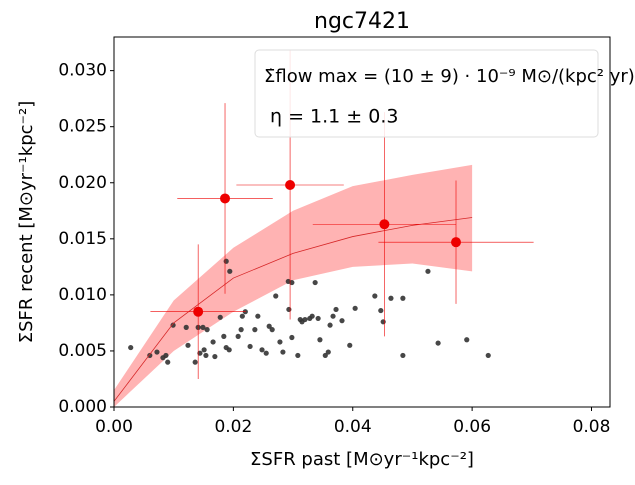 This screenshot has height=485, width=635. What do you see at coordinates (82, 239) in the screenshot?
I see `y-tick-label: 0.015` at bounding box center [82, 239].